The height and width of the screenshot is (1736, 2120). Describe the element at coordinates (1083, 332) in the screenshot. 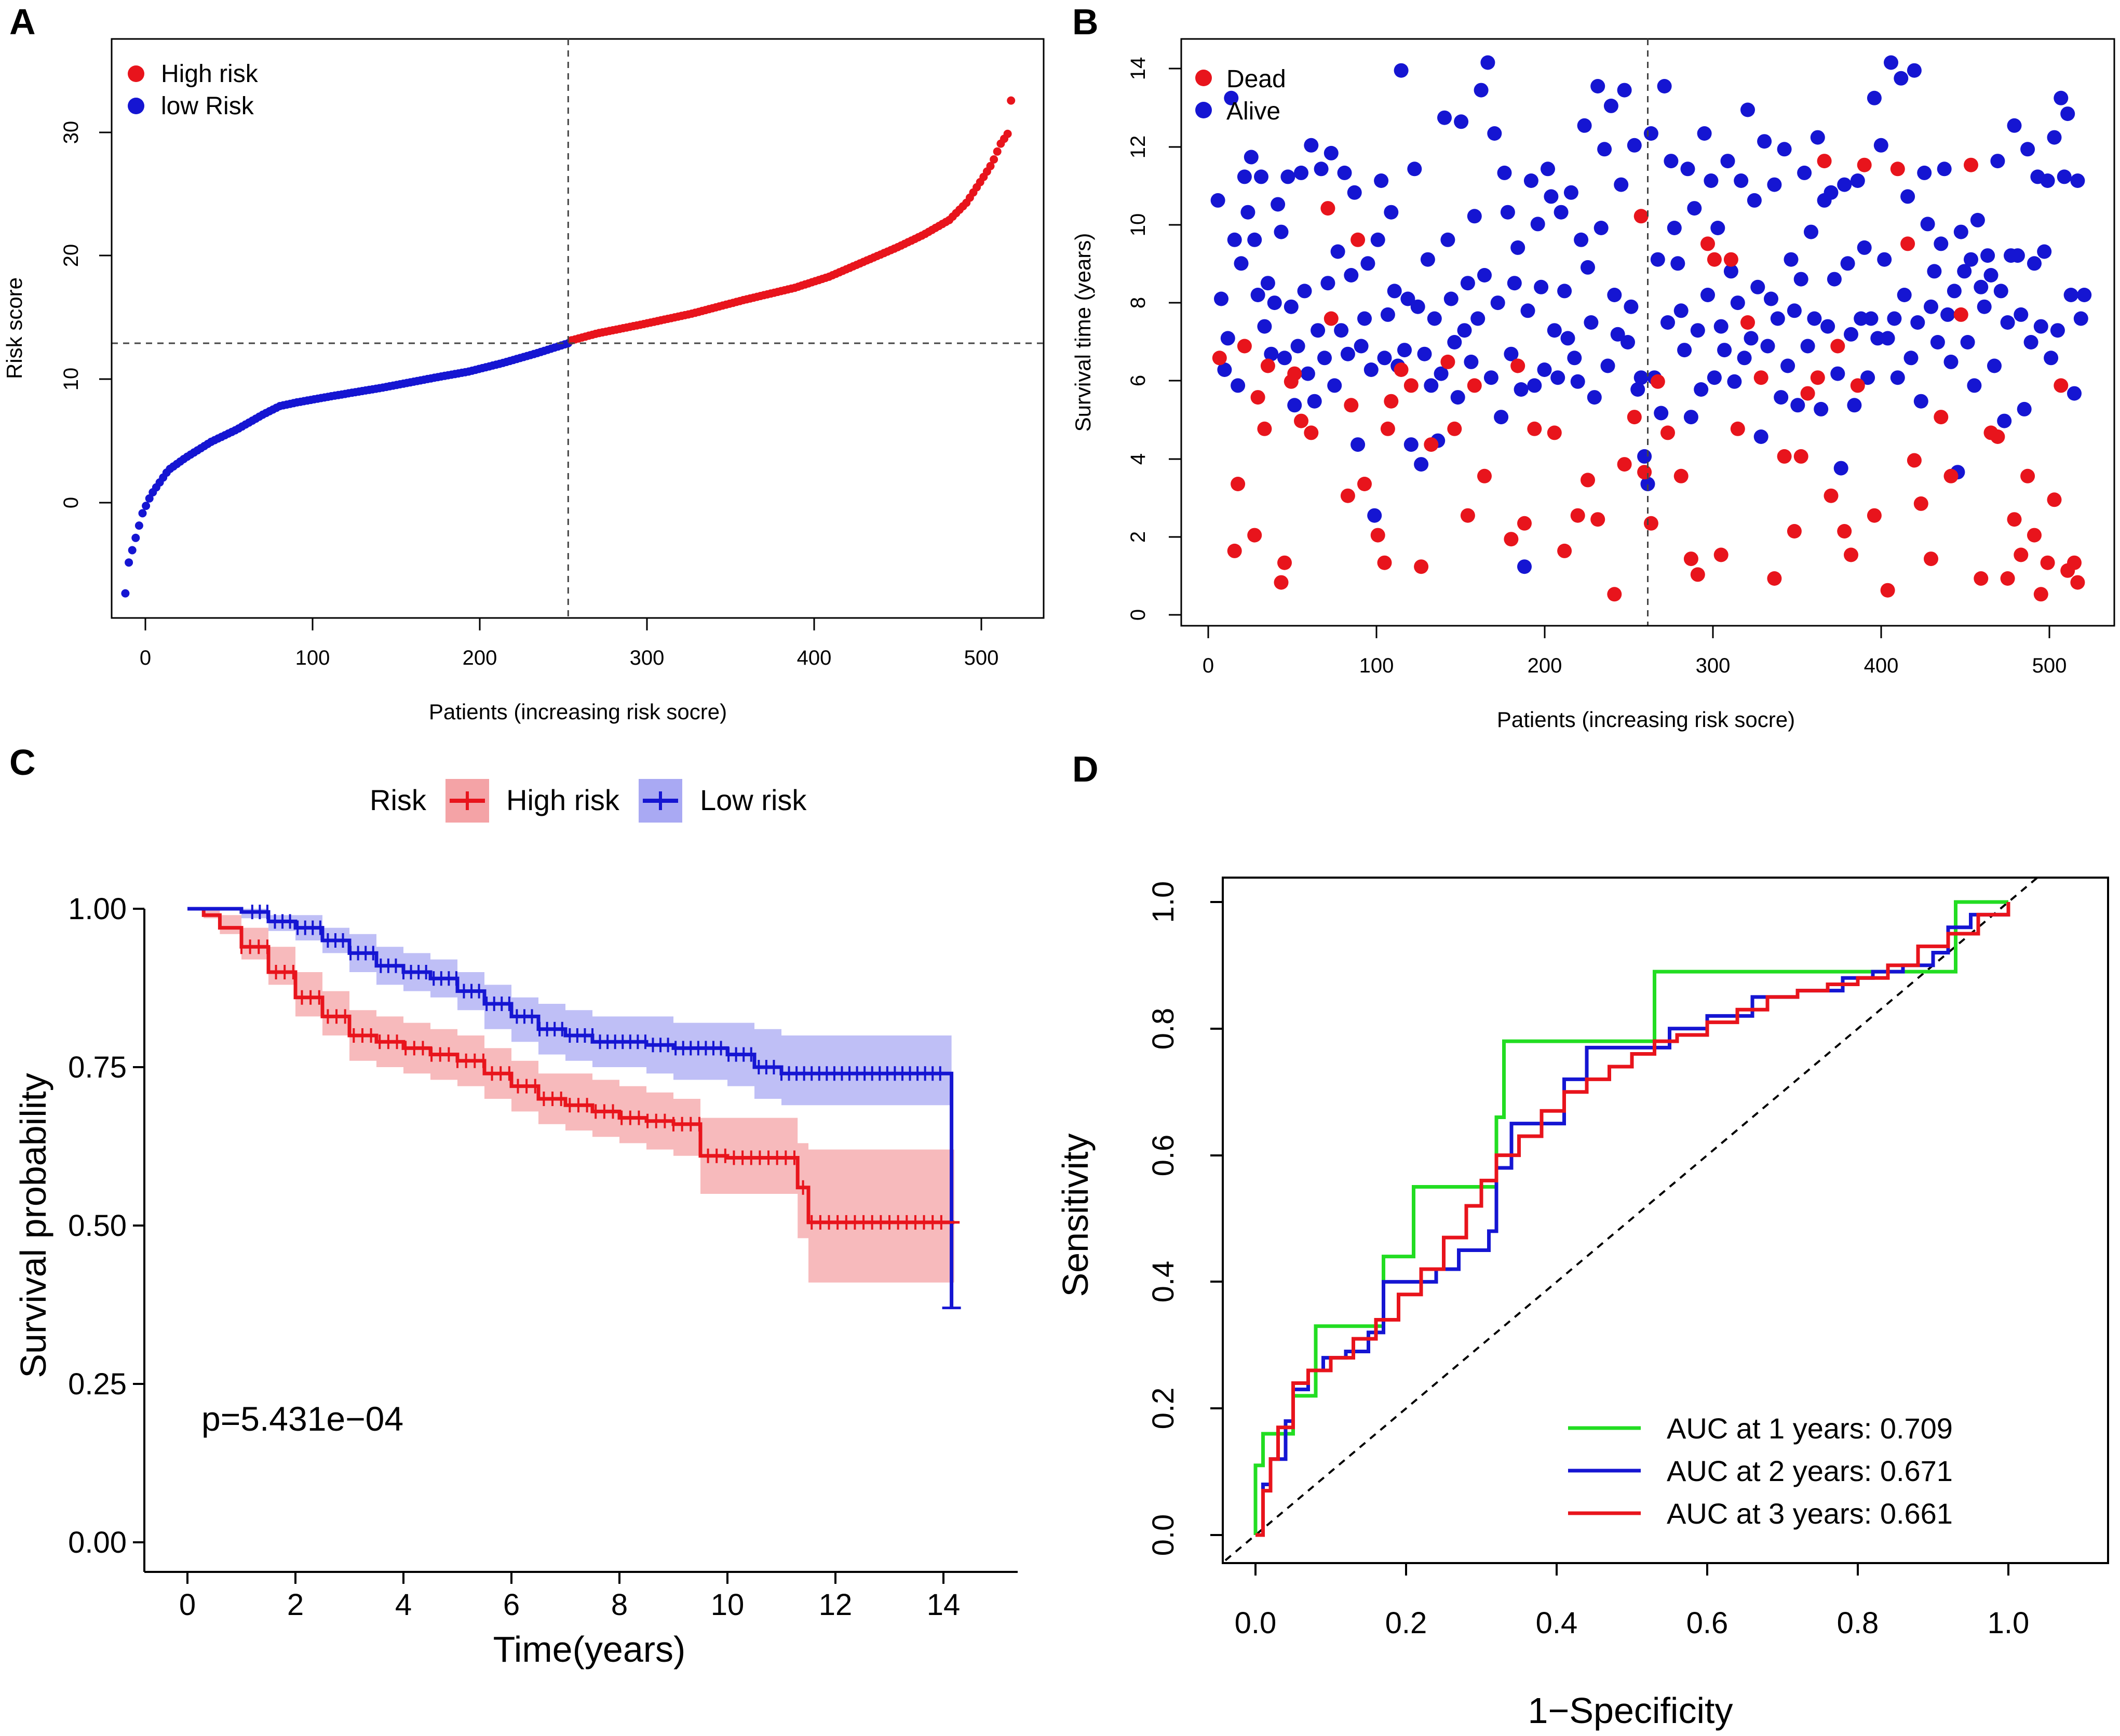

I see `panel-b-y-title: Survival time (years)` at that location.